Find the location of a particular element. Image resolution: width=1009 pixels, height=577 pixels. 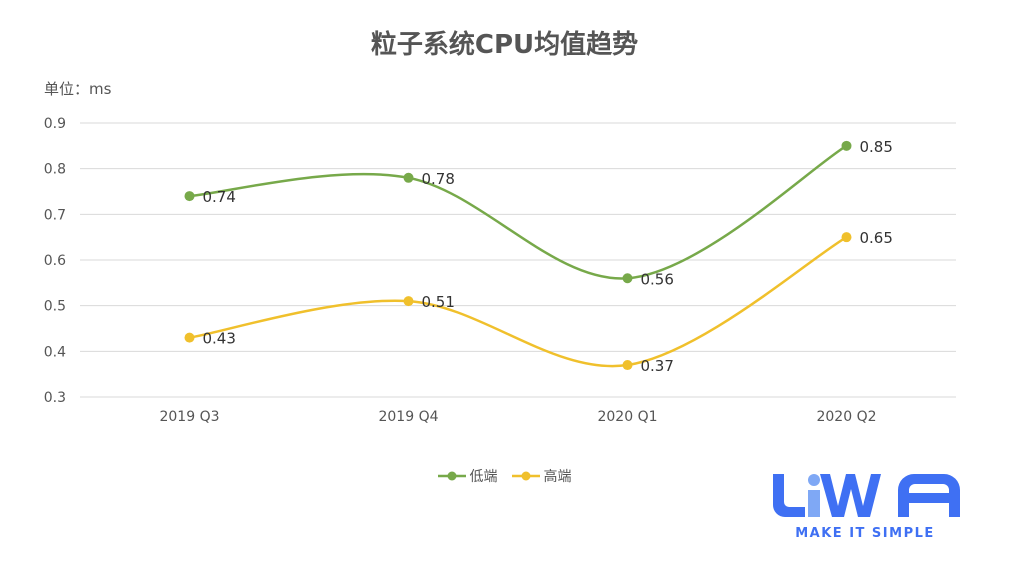

y-tick-label: 0.7 is located at coordinates (55, 215).